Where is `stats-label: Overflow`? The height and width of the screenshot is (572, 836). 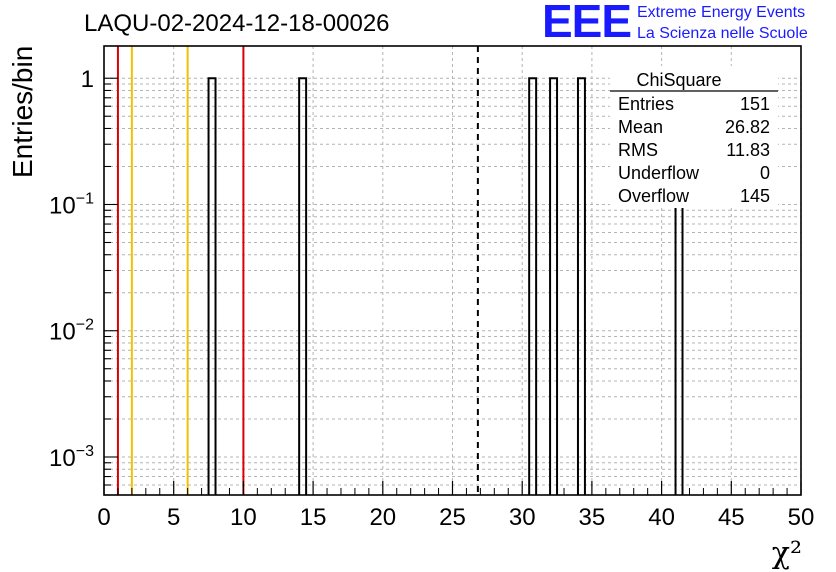 stats-label: Overflow is located at coordinates (654, 196).